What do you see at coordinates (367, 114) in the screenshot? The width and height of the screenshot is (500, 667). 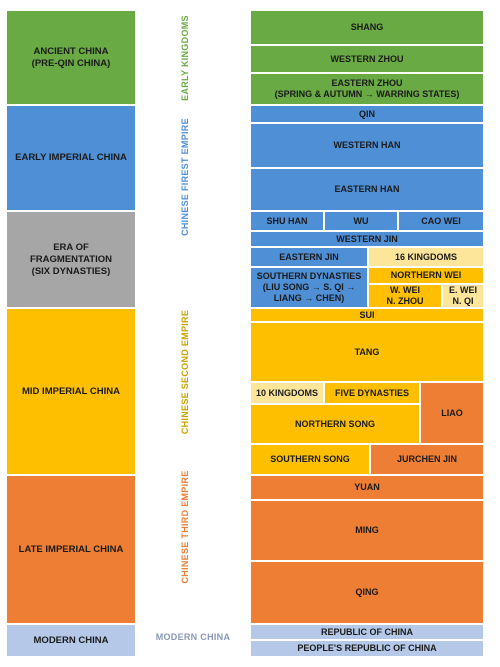 I see `dynasty-qin: Qin` at bounding box center [367, 114].